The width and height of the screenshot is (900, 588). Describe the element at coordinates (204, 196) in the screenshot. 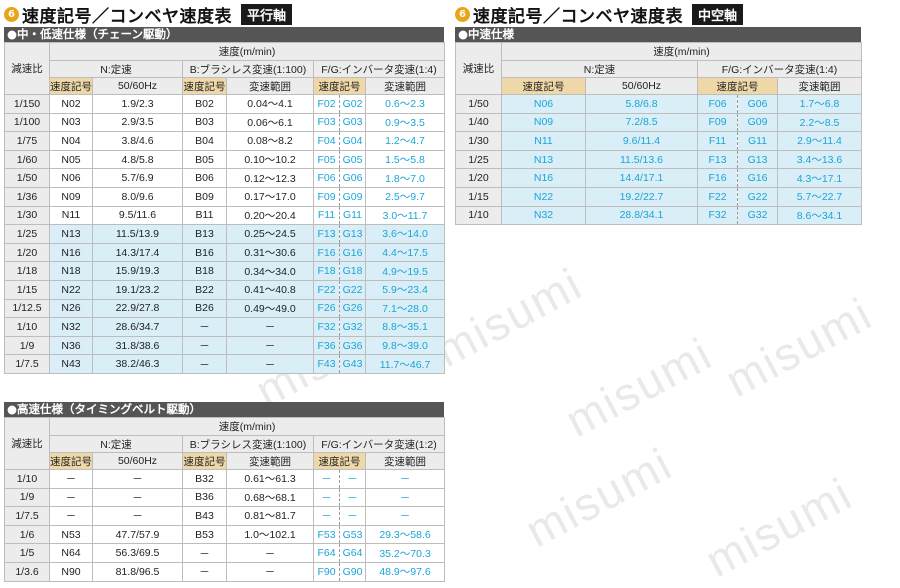

I see `b-code-cell: B09` at that location.